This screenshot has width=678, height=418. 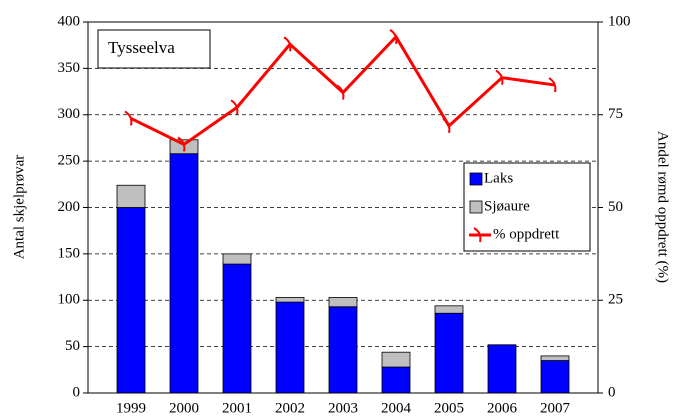 What do you see at coordinates (69, 114) in the screenshot?
I see `y-tick-label: 300` at bounding box center [69, 114].